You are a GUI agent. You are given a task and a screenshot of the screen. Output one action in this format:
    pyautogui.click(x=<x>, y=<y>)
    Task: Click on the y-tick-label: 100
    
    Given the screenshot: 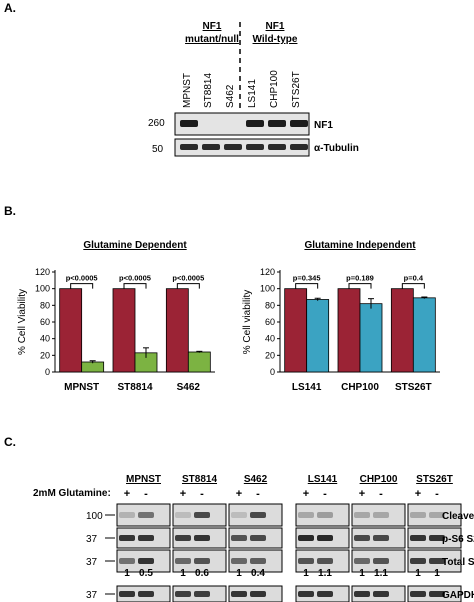 What is the action you would take?
    pyautogui.click(x=267, y=289)
    